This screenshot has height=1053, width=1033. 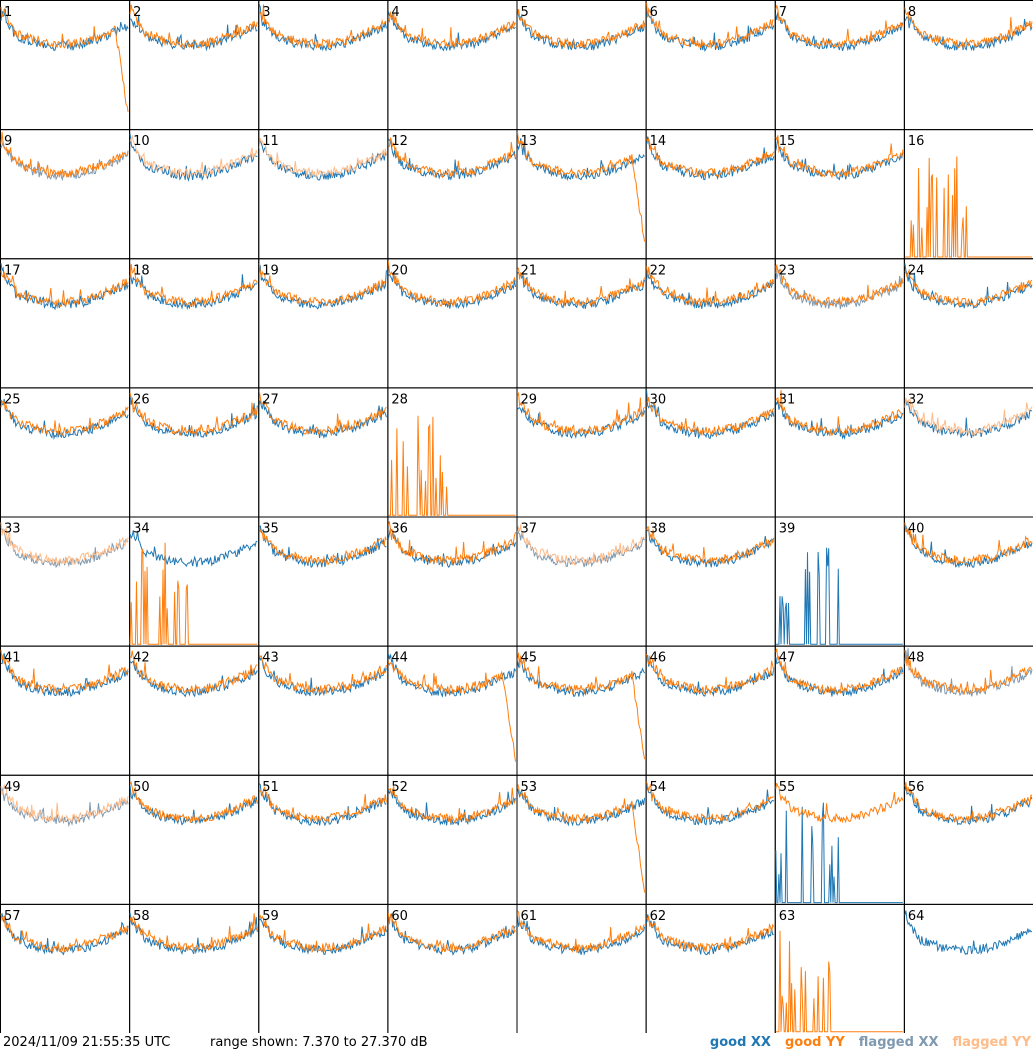 What do you see at coordinates (12, 916) in the screenshot?
I see `panel-label-57: 57` at bounding box center [12, 916].